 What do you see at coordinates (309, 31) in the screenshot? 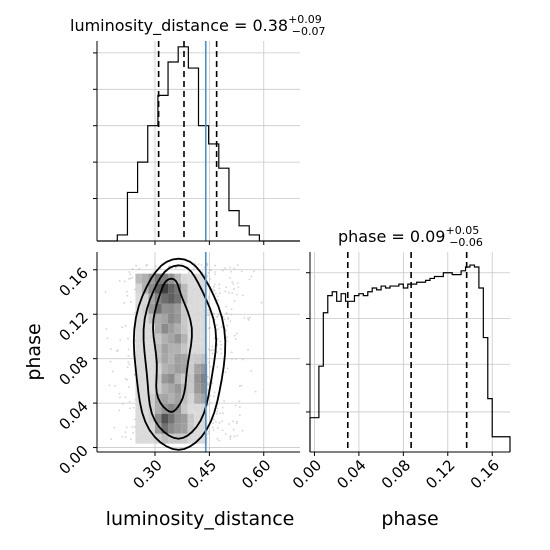
I see `title-sub: −0.07` at bounding box center [309, 31].